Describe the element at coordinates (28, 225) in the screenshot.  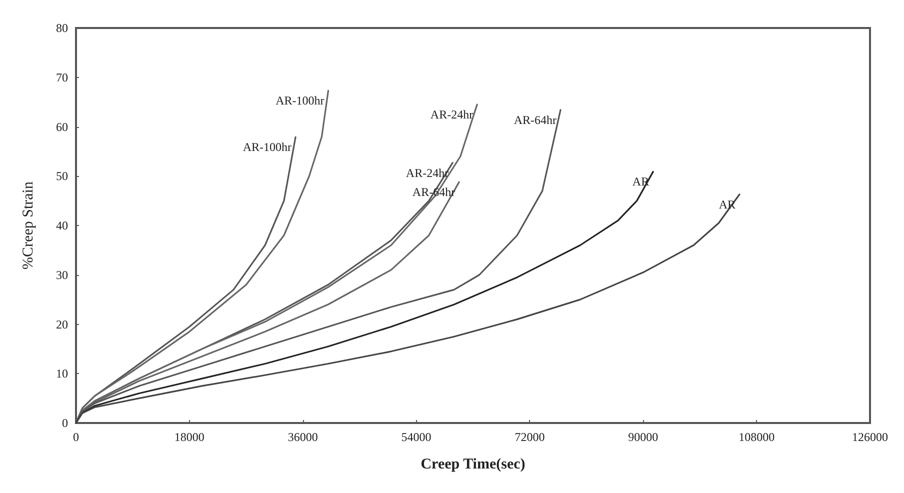
I see `y-axis-title: %Creep Strain` at that location.